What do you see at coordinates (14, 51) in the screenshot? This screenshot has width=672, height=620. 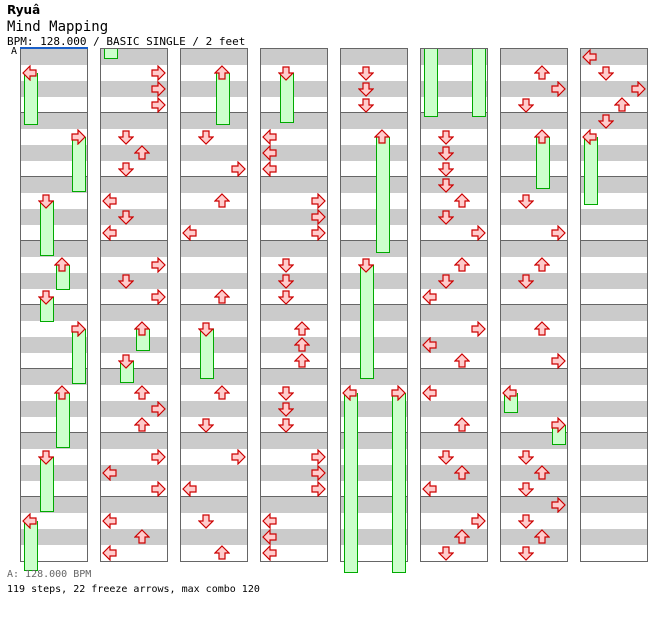 I see `bpm-marker-label: A` at bounding box center [14, 51].